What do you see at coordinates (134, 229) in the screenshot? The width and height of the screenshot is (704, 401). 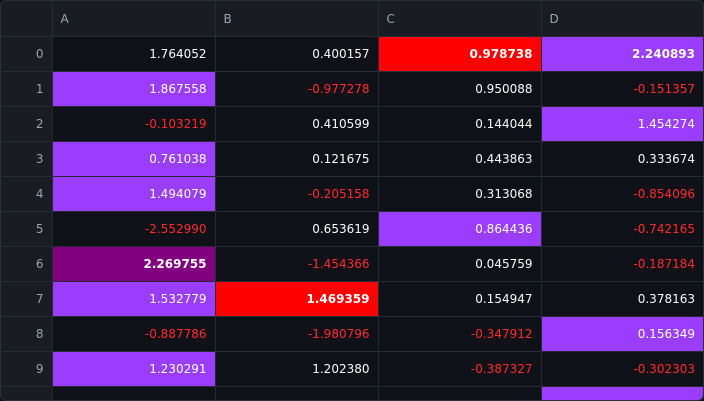 I see `table-cell-a: -2.552990` at bounding box center [134, 229].